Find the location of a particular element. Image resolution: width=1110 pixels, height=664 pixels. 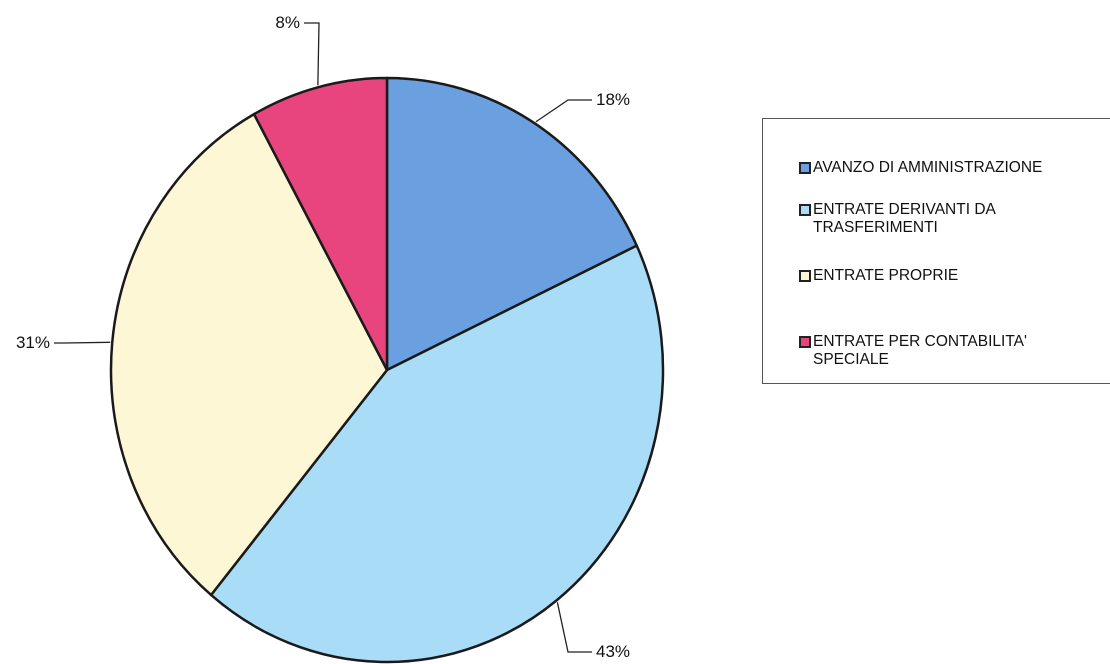

legend-label-avanzo: AVANZO DI AMMINISTRAZIONE is located at coordinates (928, 167).